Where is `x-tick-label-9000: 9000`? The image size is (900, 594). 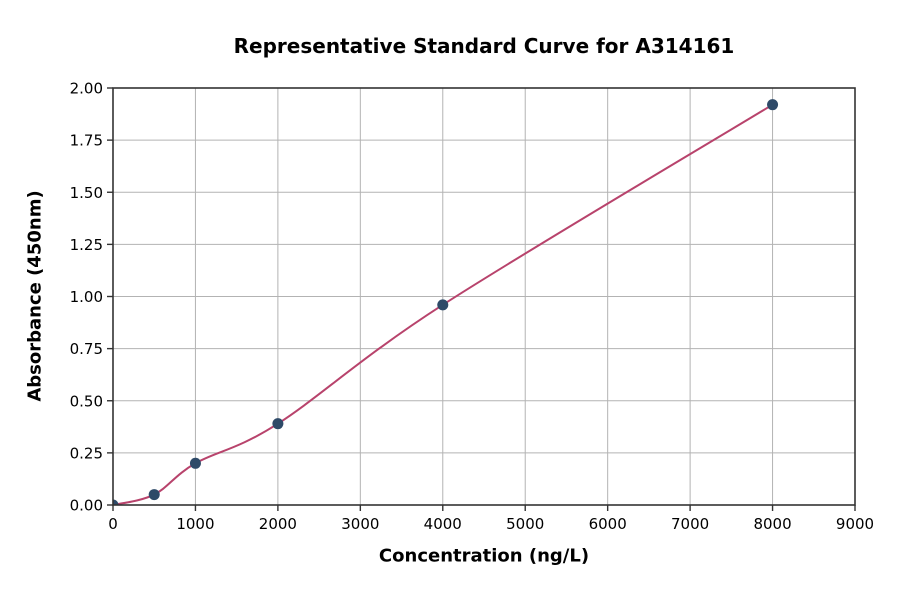 x-tick-label-9000: 9000 is located at coordinates (855, 524).